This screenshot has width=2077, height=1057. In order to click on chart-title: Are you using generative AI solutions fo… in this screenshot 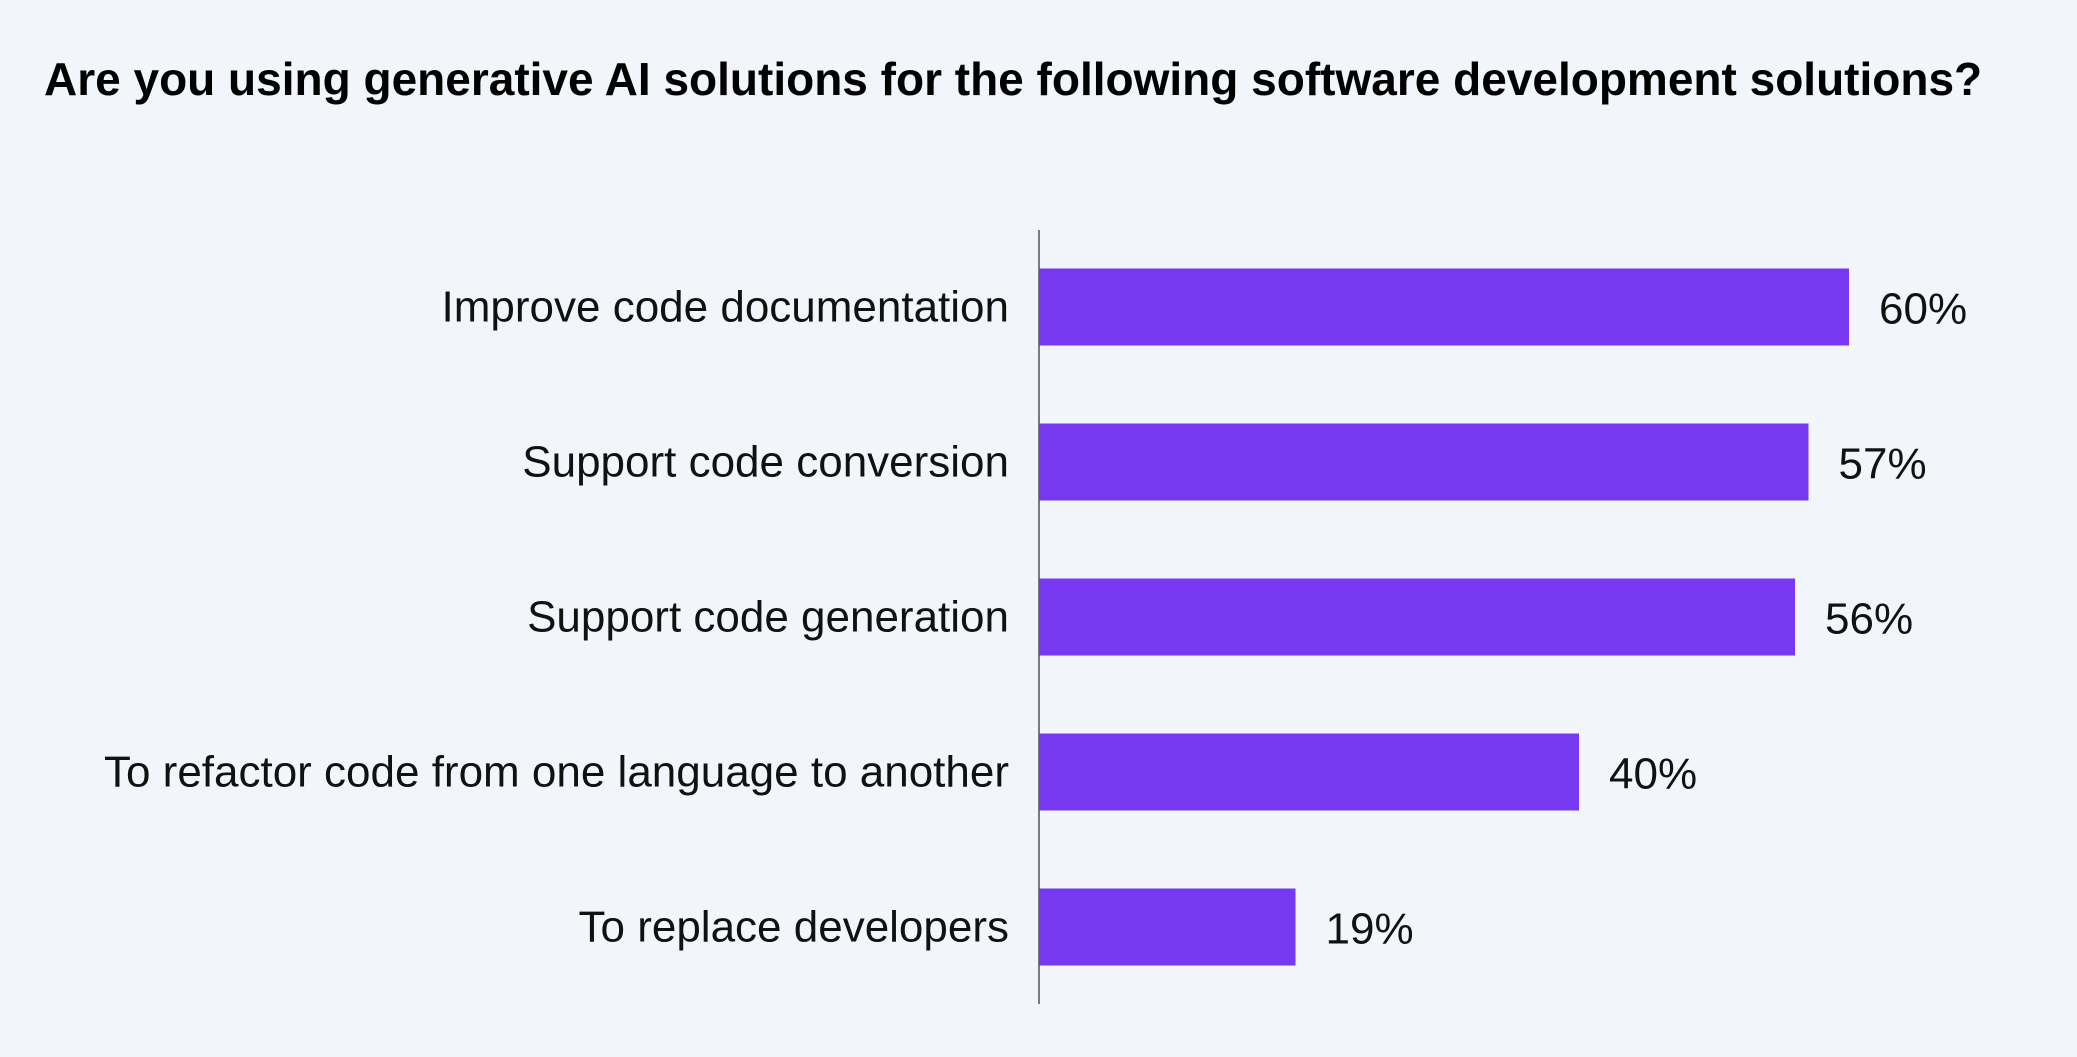, I will do `click(1013, 79)`.